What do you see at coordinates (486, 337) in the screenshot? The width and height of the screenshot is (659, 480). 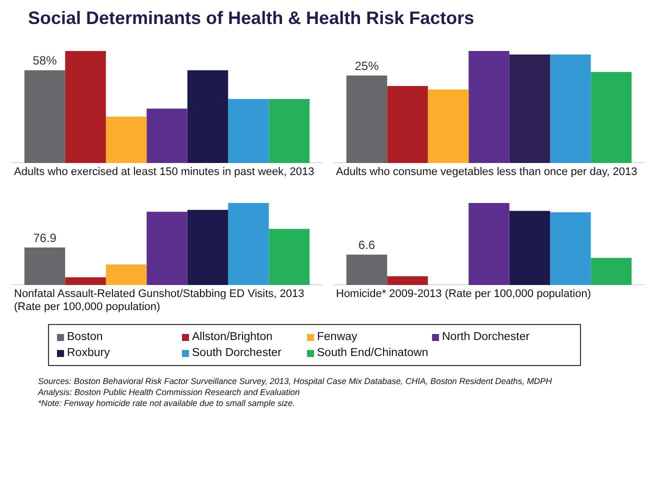 I see `legend-label: North Dorchester` at bounding box center [486, 337].